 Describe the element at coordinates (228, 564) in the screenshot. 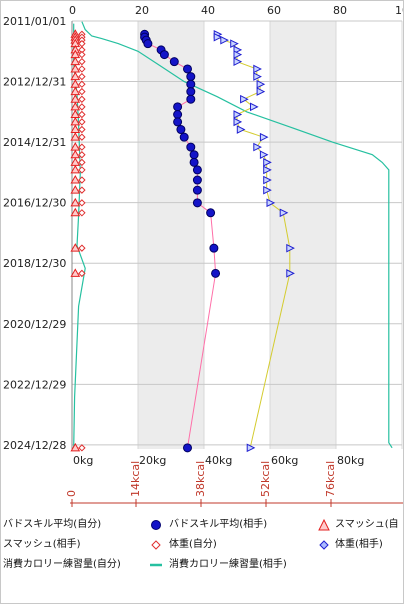

I see `legend-label: 消費カロリー練習量(相手)` at that location.